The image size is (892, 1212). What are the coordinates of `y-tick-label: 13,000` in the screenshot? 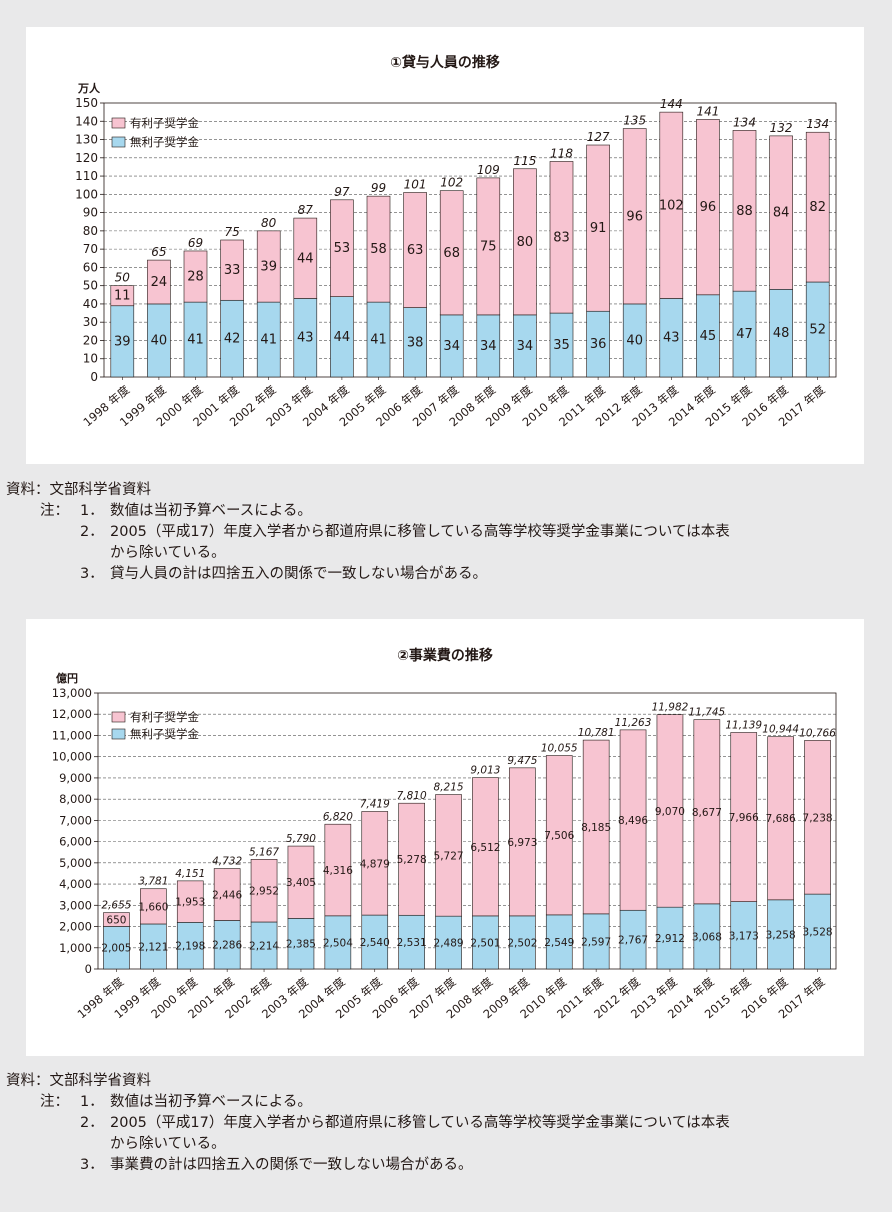 It's located at (72, 693).